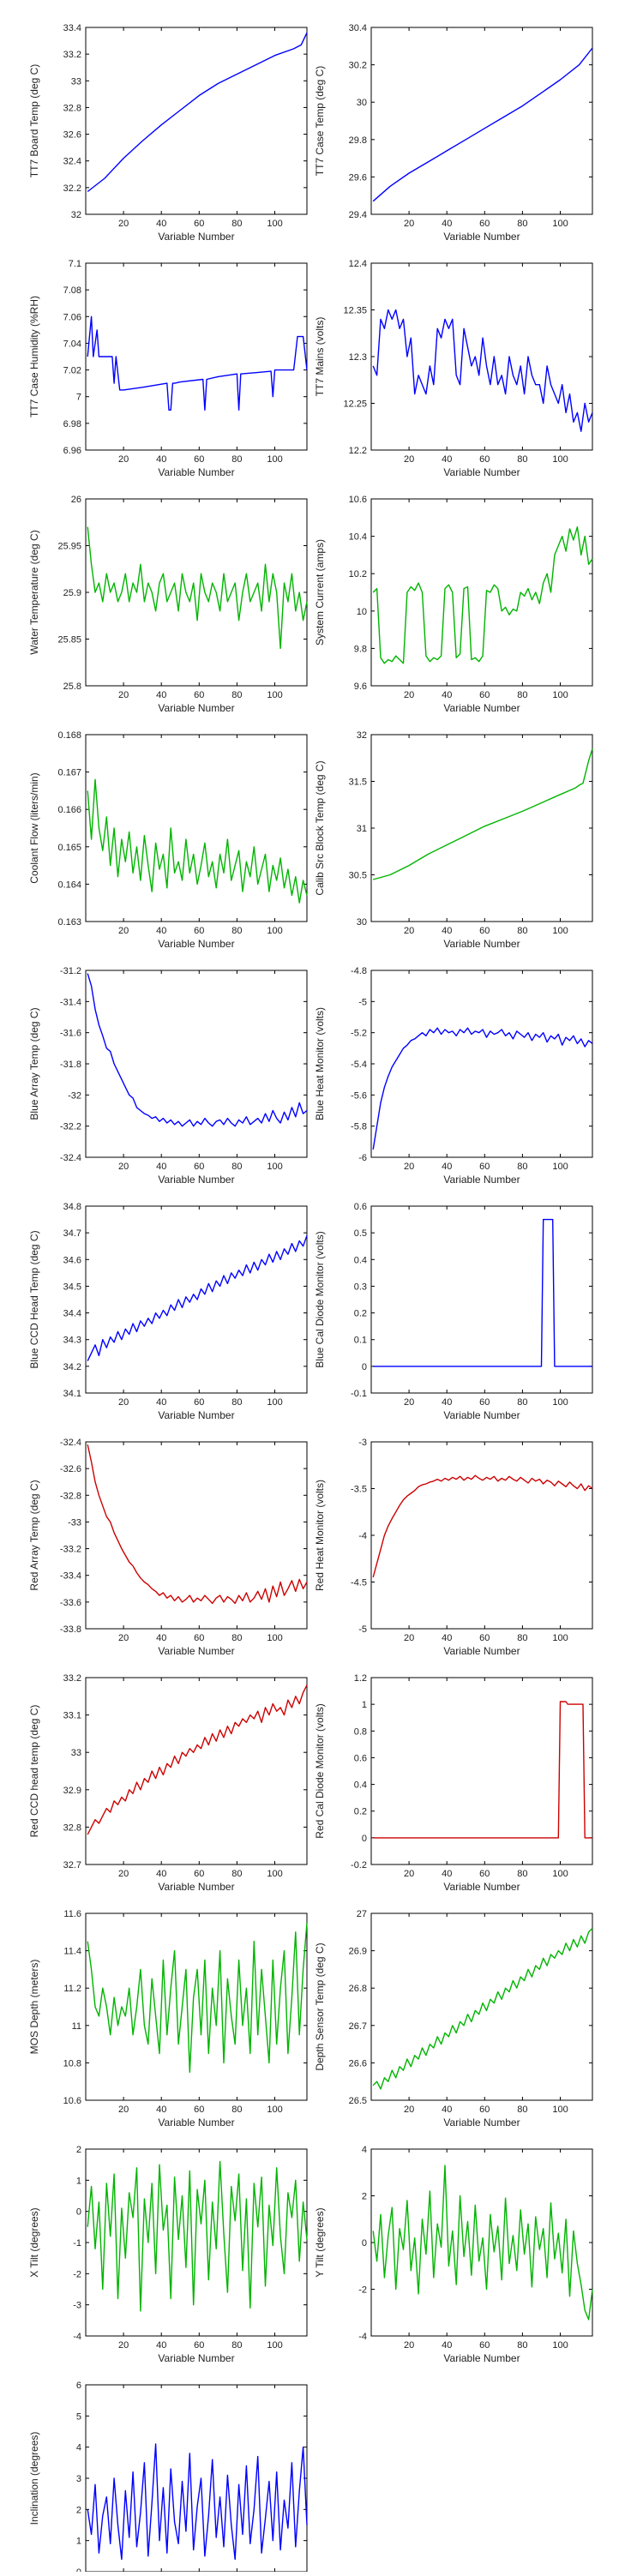 The width and height of the screenshot is (643, 2576). What do you see at coordinates (72, 1287) in the screenshot?
I see `y-tick-label: 34.5` at bounding box center [72, 1287].